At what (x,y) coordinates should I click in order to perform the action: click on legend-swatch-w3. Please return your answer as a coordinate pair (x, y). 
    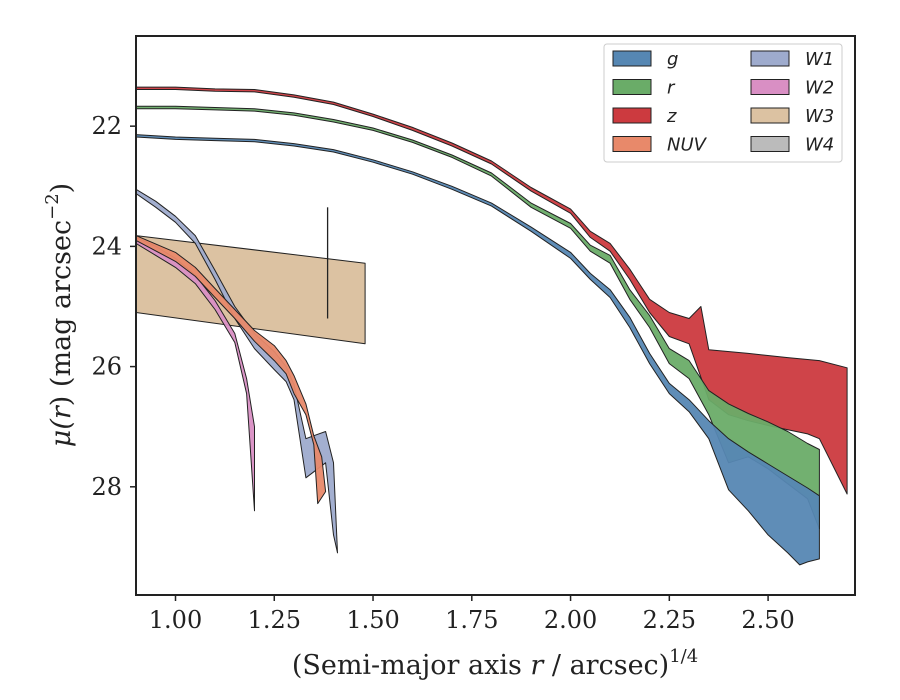
    Looking at the image, I should click on (770, 115).